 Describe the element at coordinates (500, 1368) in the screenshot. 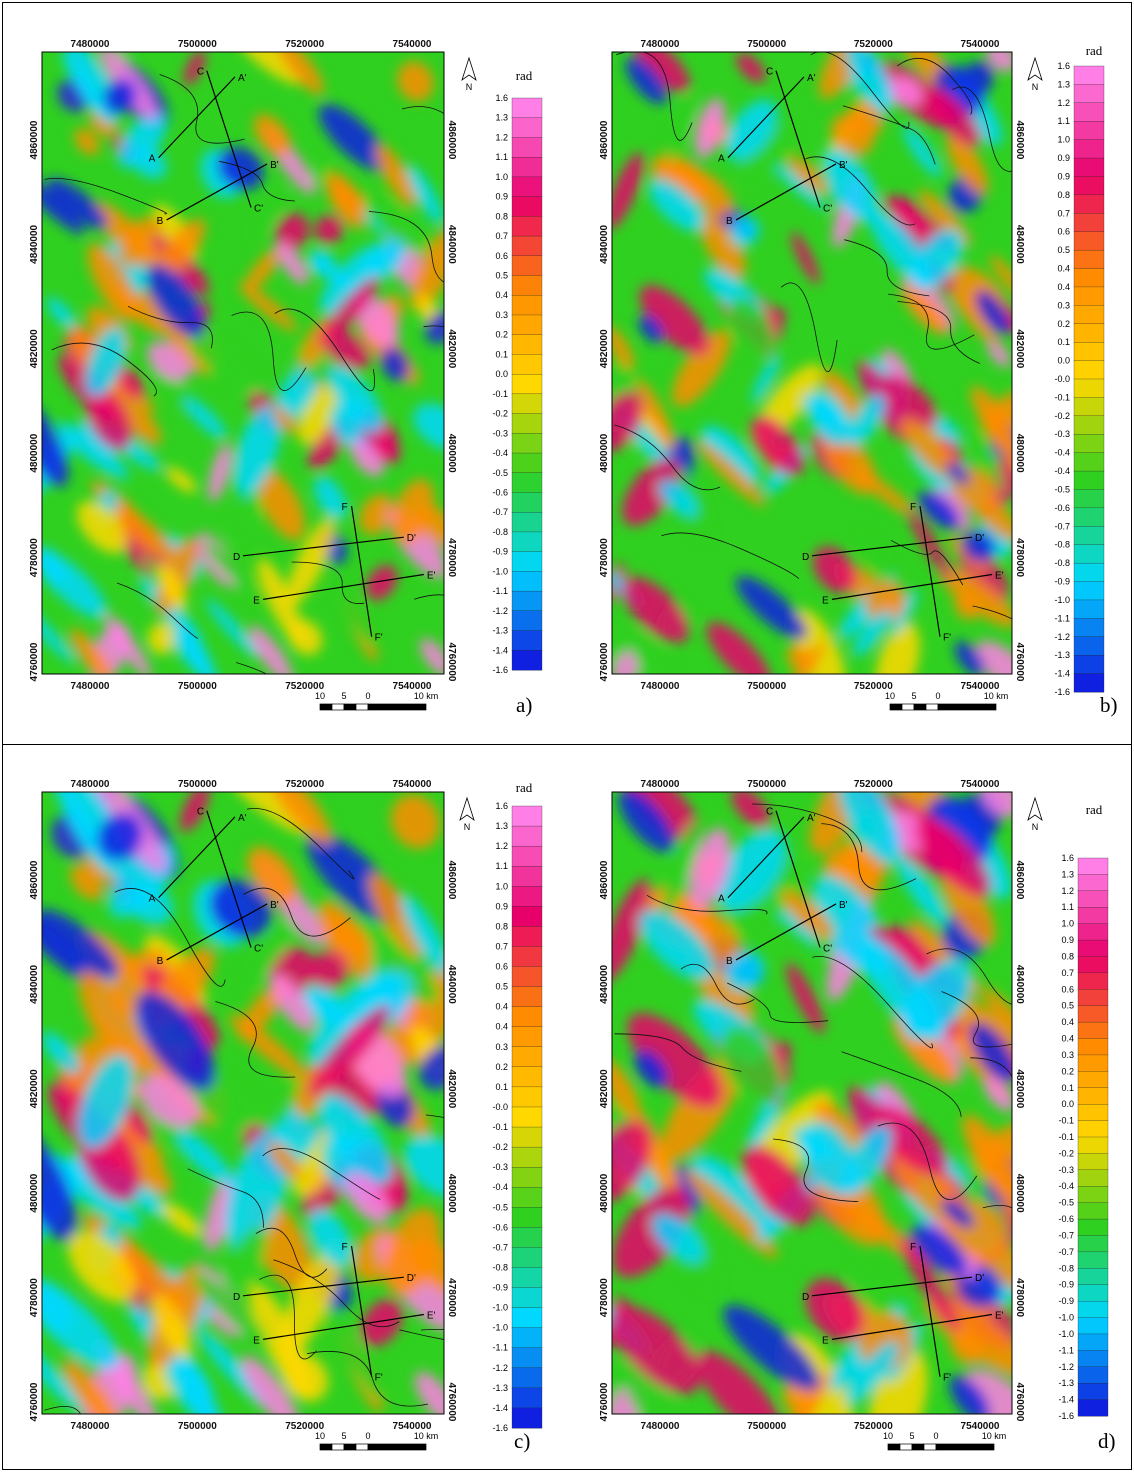

I see `legend-label: -1.2` at that location.